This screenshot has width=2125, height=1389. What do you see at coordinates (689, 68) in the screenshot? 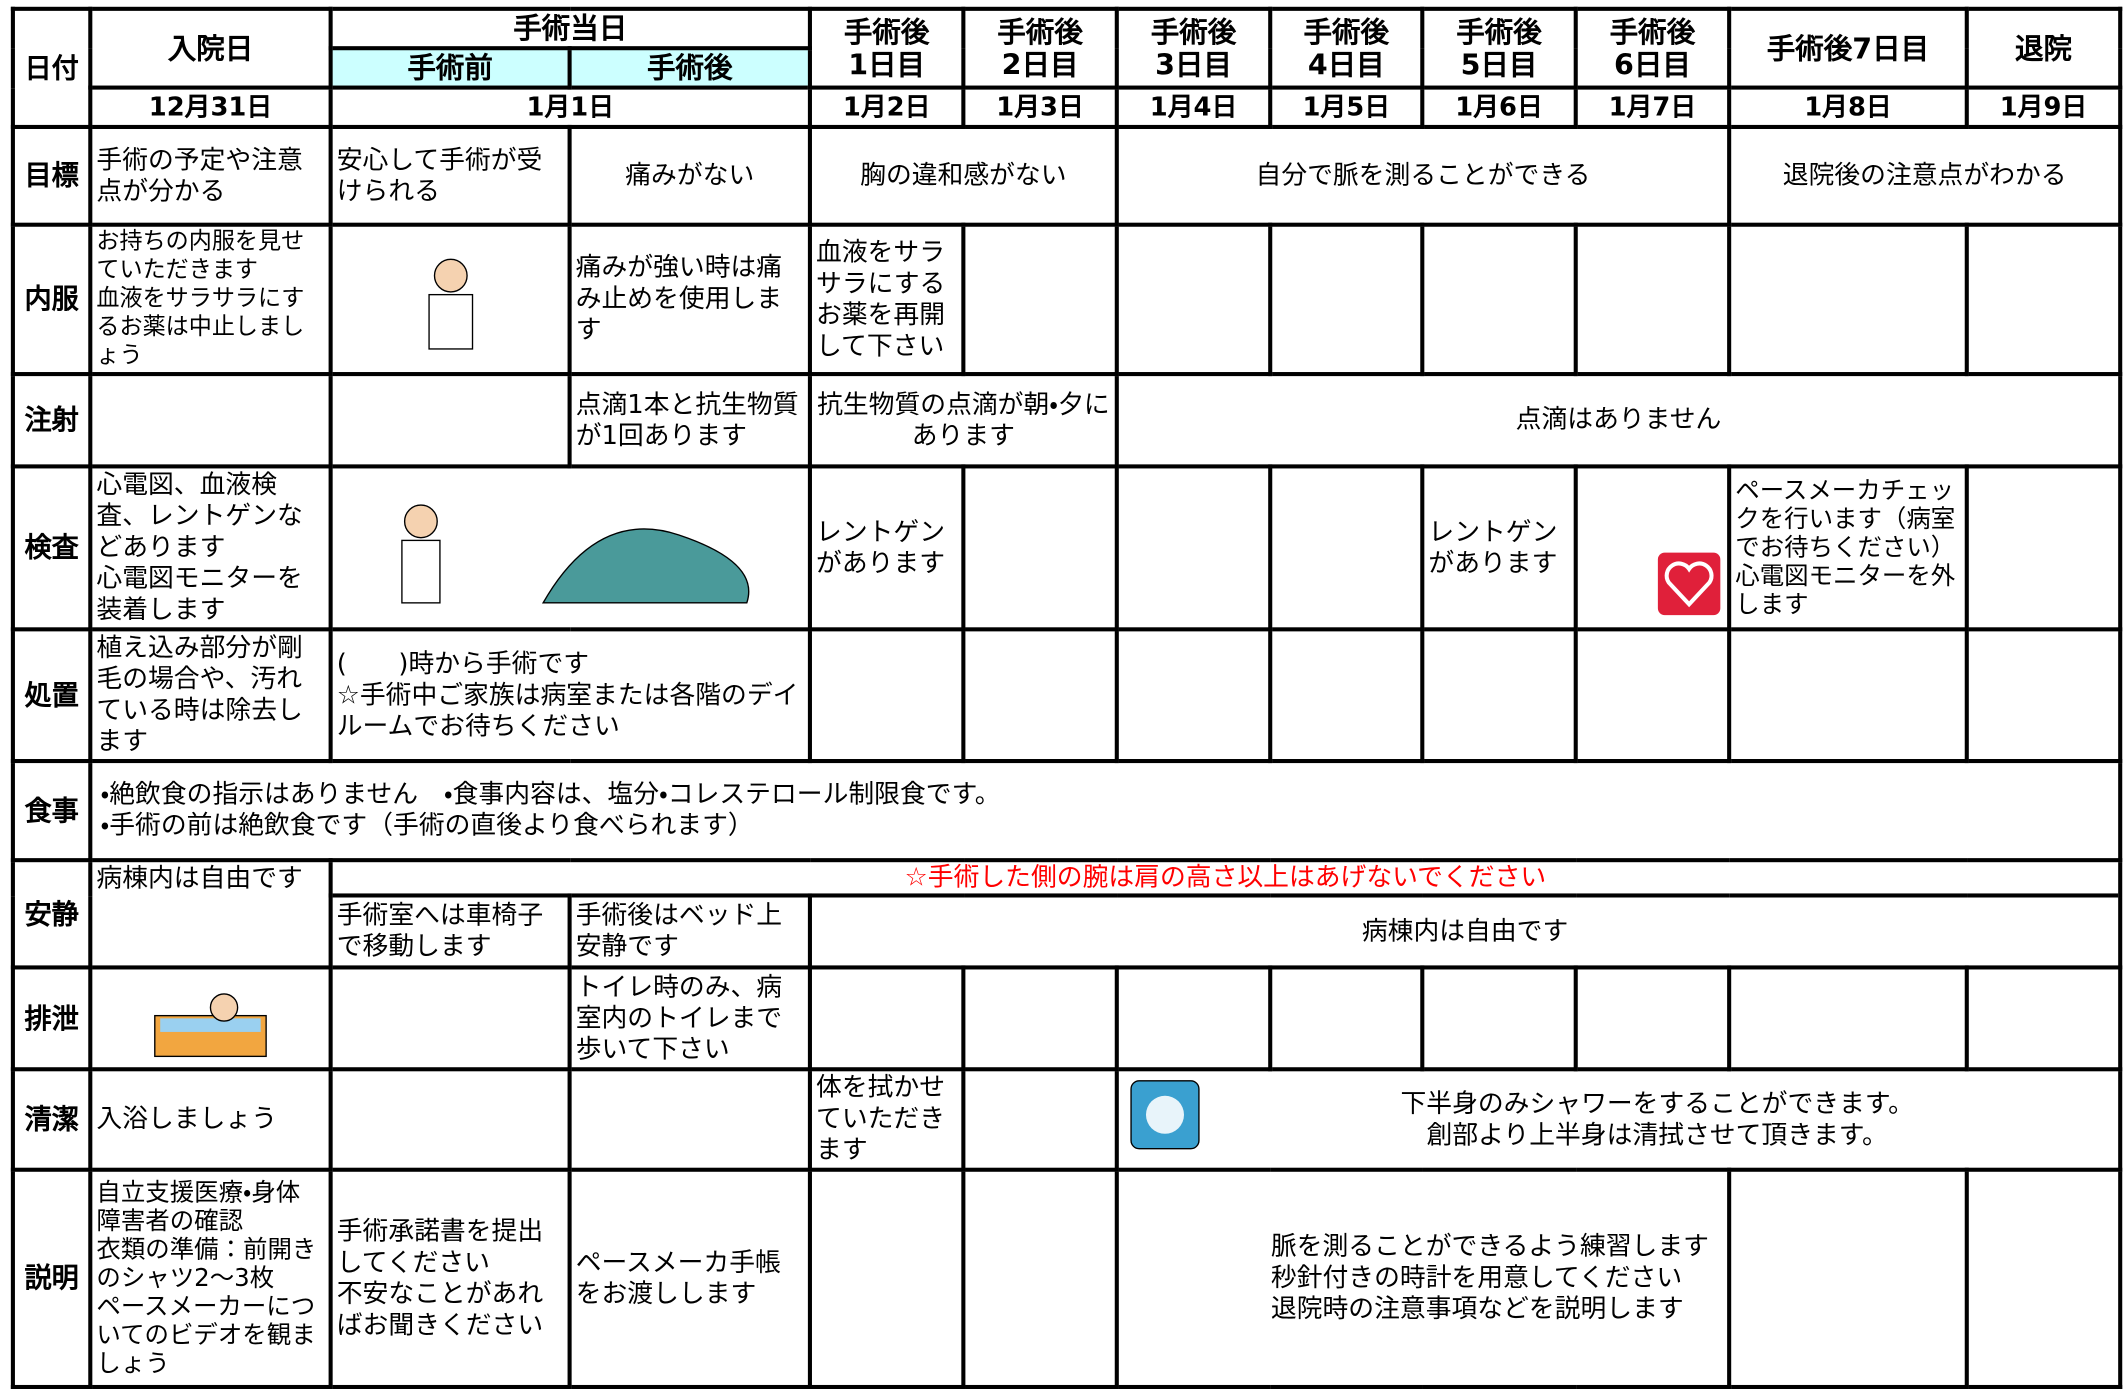
I see `col-head: 手術後` at bounding box center [689, 68].